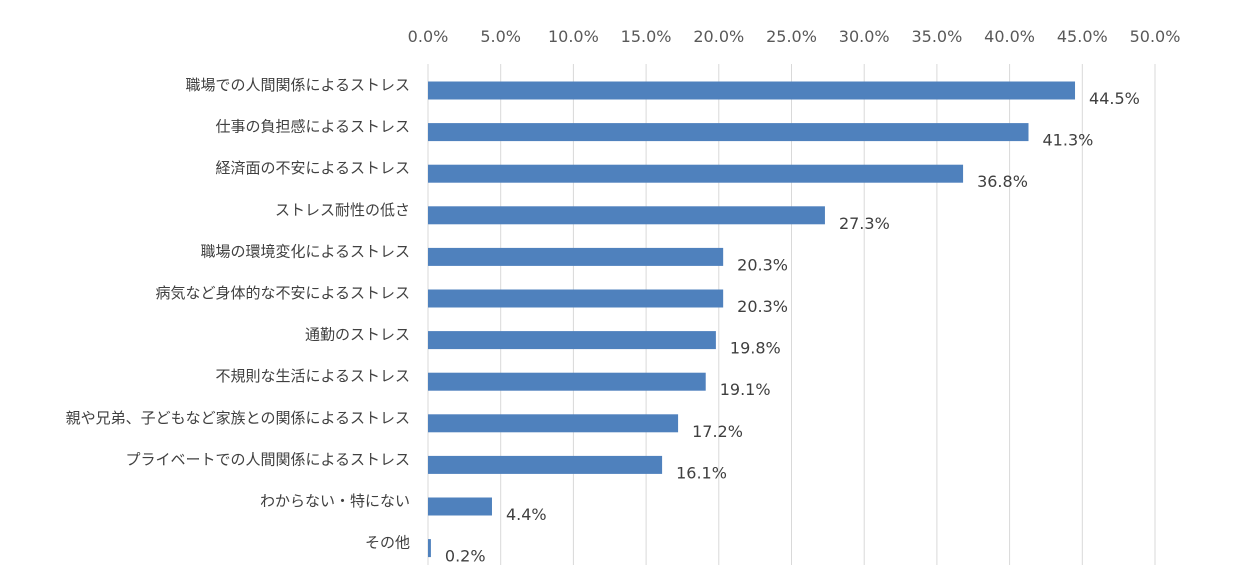 The width and height of the screenshot is (1252, 577). I want to click on value-label: 41.3%, so click(1068, 140).